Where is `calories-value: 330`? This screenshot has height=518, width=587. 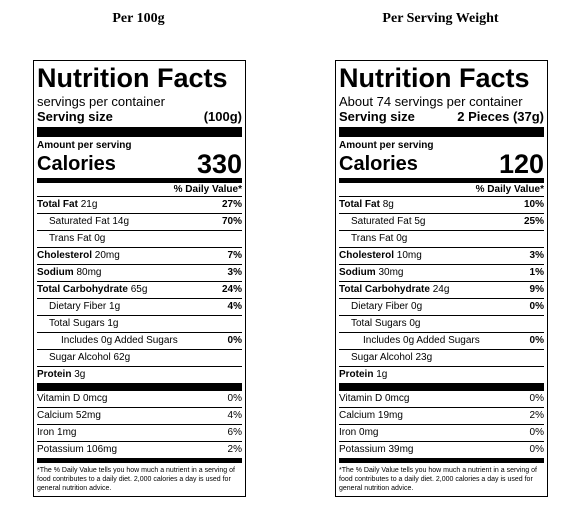 calories-value: 330 is located at coordinates (219, 164).